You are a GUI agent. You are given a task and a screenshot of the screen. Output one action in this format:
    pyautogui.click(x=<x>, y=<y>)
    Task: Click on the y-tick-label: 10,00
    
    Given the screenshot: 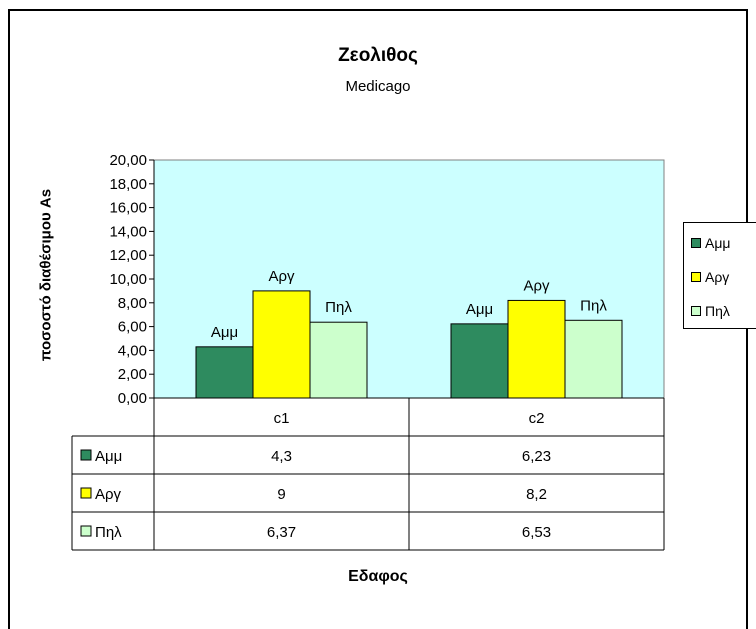 What is the action you would take?
    pyautogui.click(x=128, y=279)
    